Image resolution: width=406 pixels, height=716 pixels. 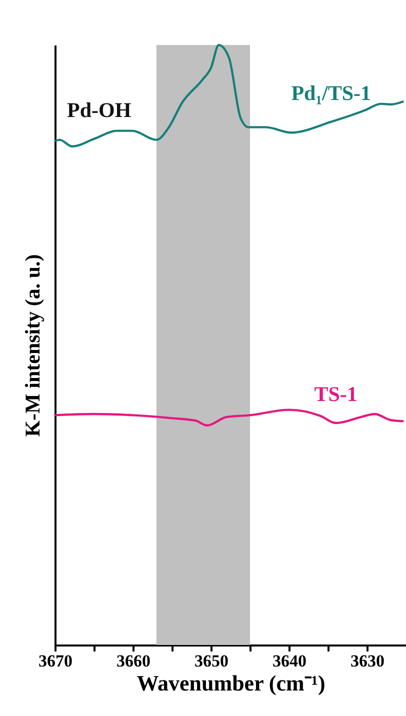 I want to click on x-tick-label: 3630, so click(x=367, y=661).